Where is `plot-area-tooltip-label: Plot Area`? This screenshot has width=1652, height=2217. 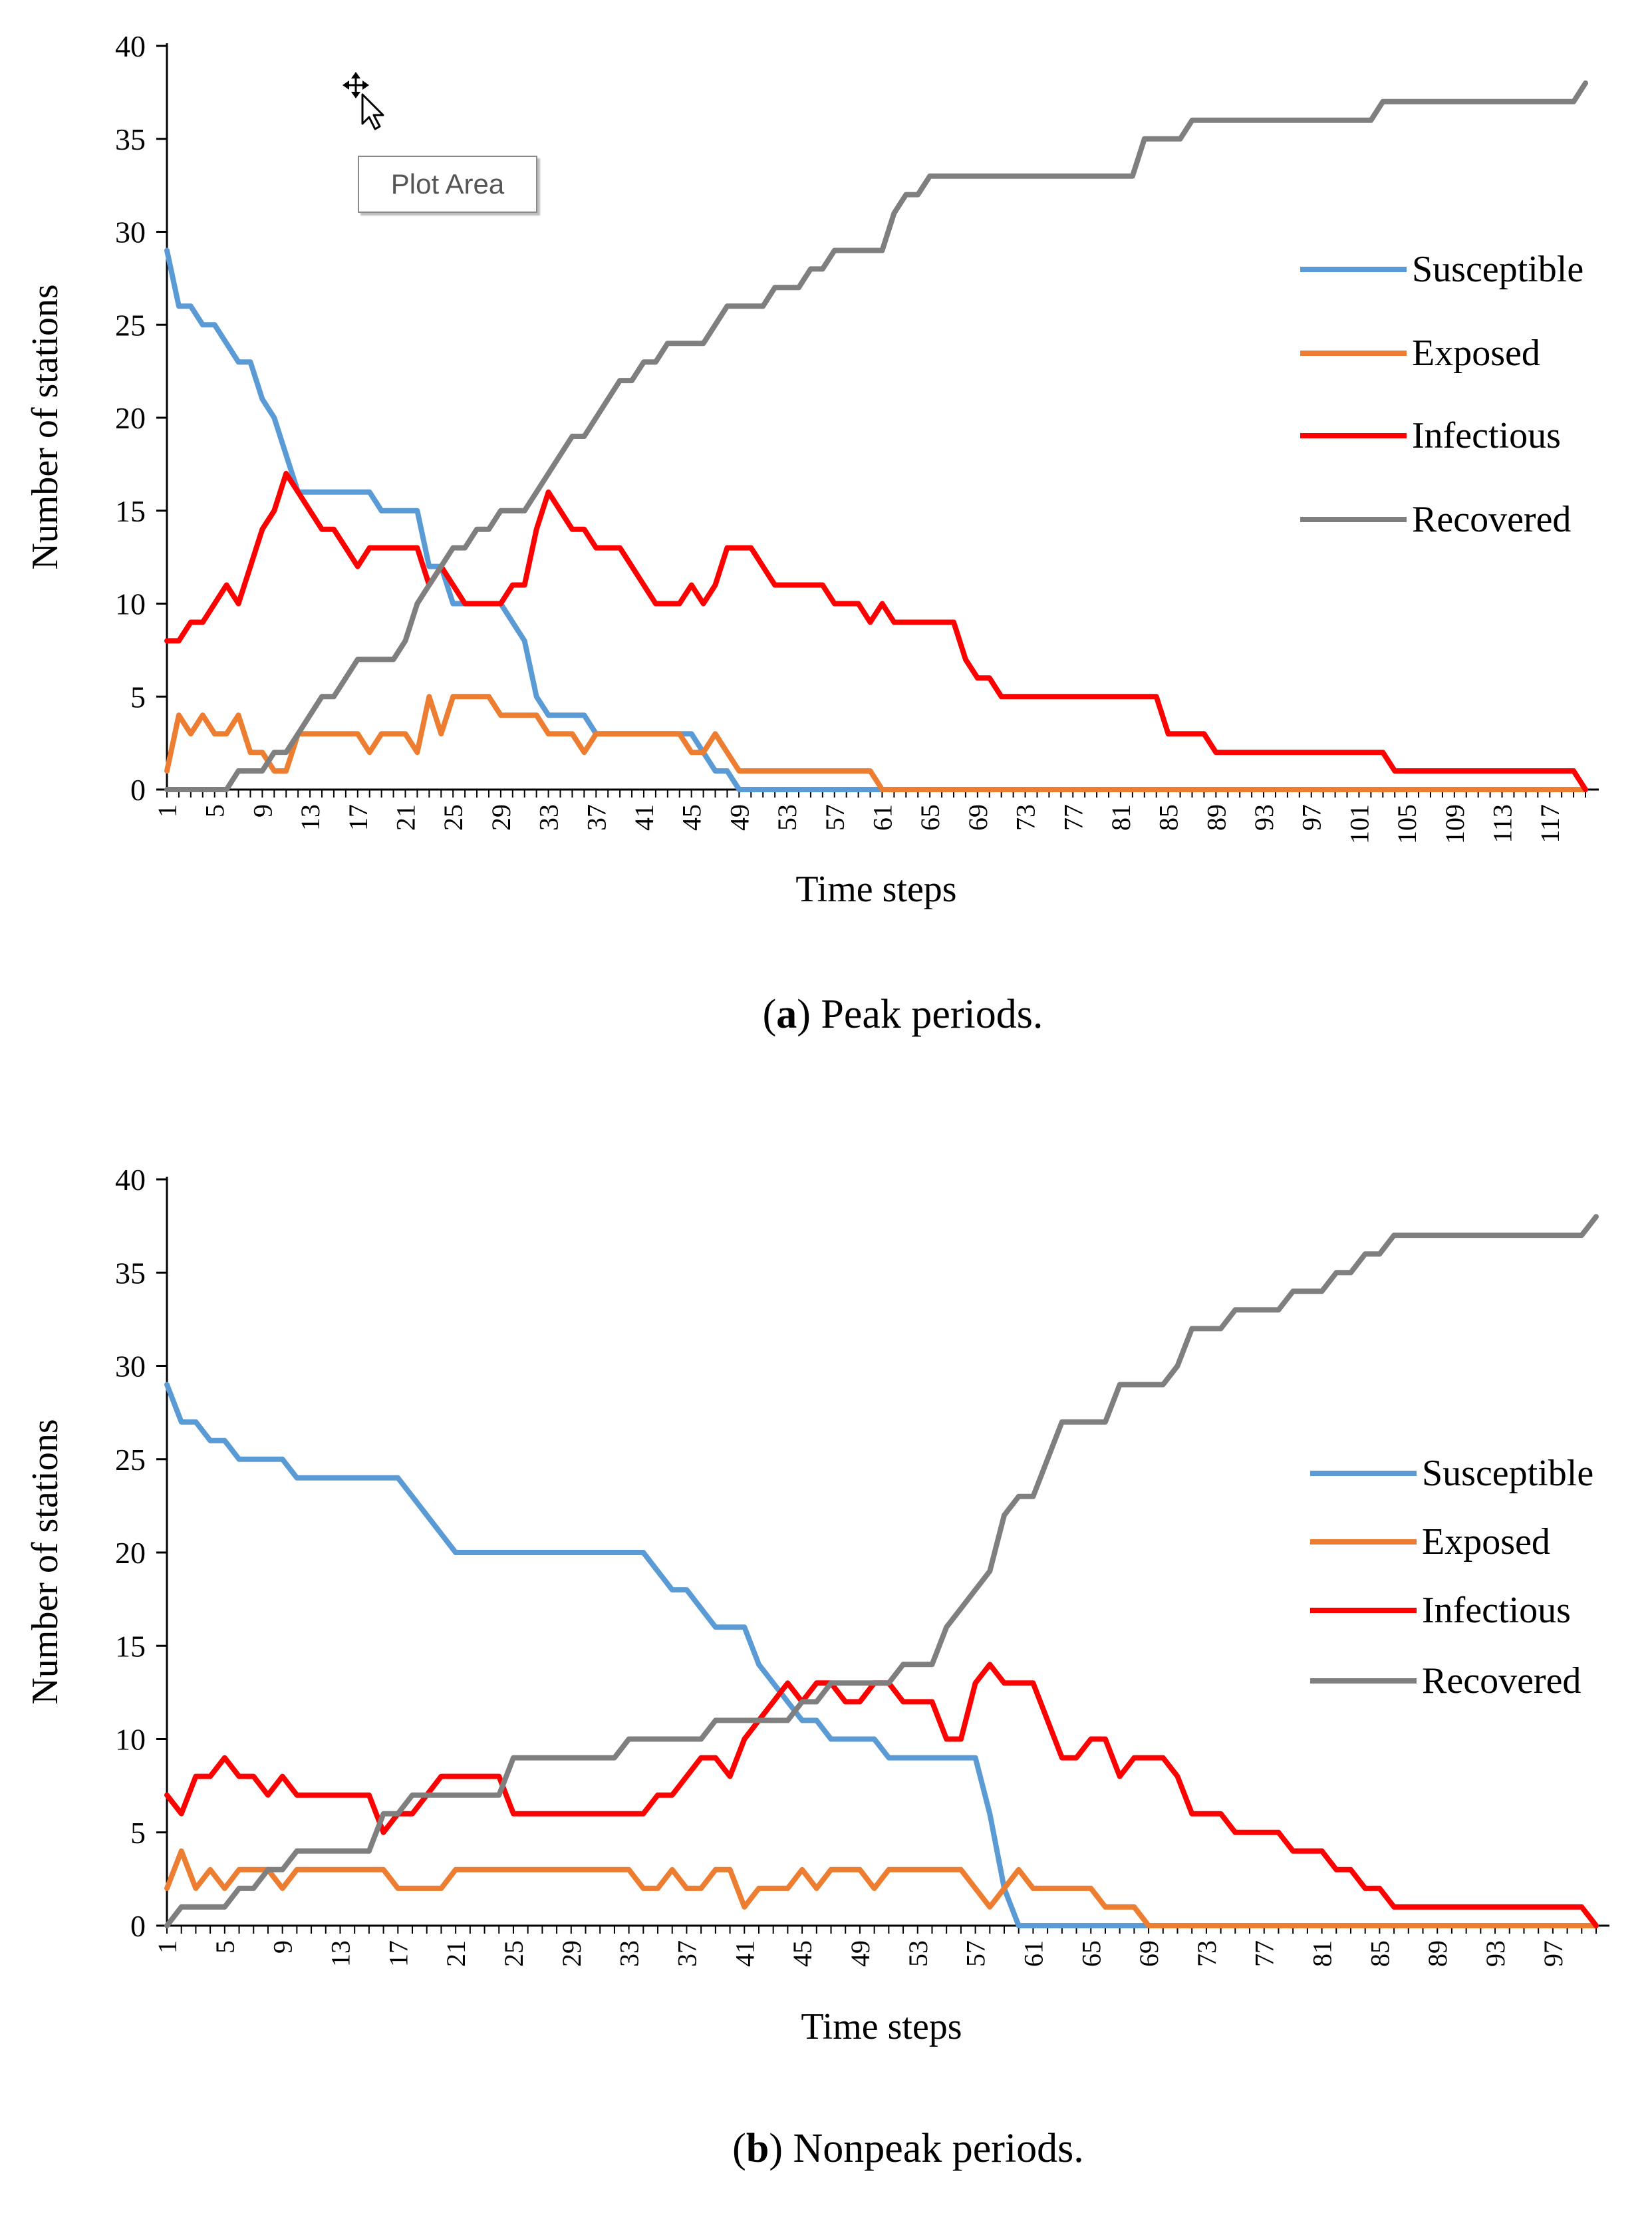 plot-area-tooltip-label: Plot Area is located at coordinates (447, 184).